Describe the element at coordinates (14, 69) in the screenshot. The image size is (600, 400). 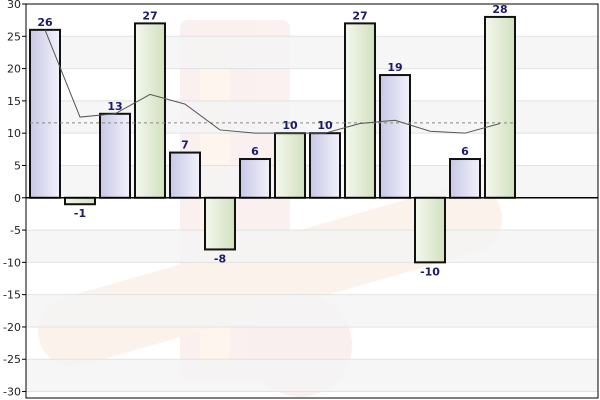
I see `y-tick-label: 20` at that location.